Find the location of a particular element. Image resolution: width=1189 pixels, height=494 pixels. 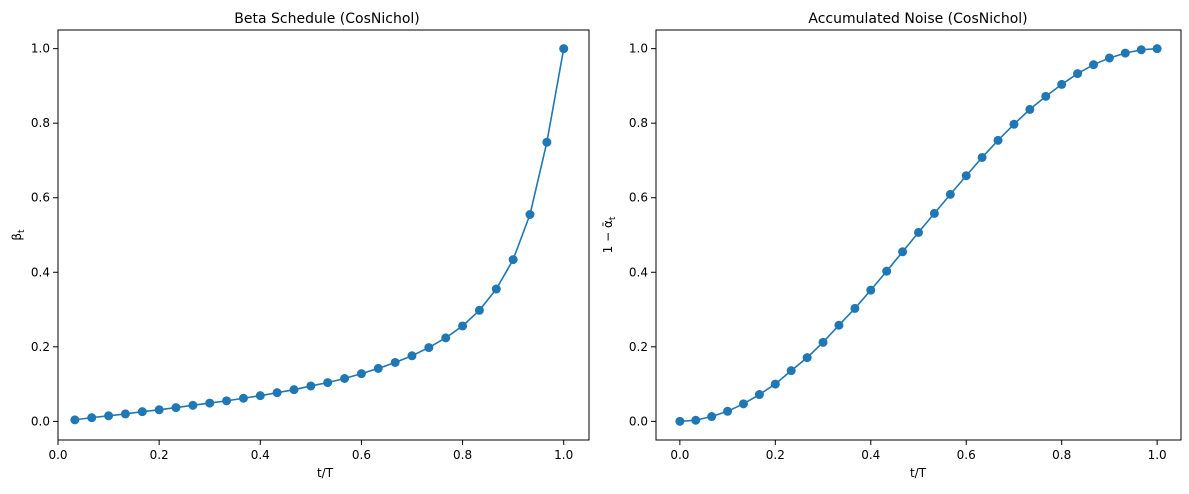

y-axis-label-main: 1 − ᾱ is located at coordinates (608, 236).